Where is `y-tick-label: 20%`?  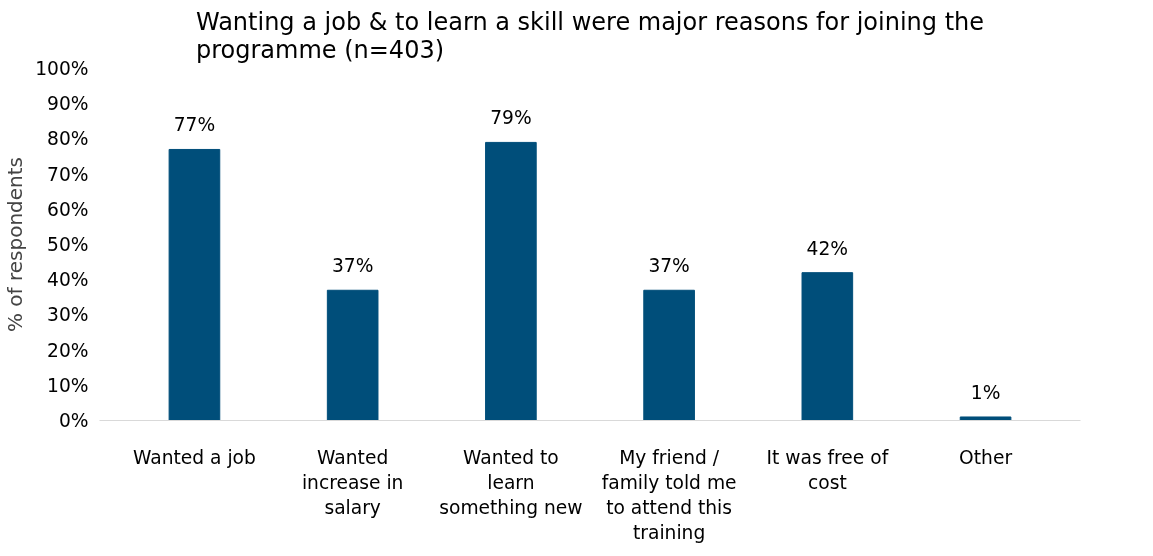
y-tick-label: 20% is located at coordinates (68, 350).